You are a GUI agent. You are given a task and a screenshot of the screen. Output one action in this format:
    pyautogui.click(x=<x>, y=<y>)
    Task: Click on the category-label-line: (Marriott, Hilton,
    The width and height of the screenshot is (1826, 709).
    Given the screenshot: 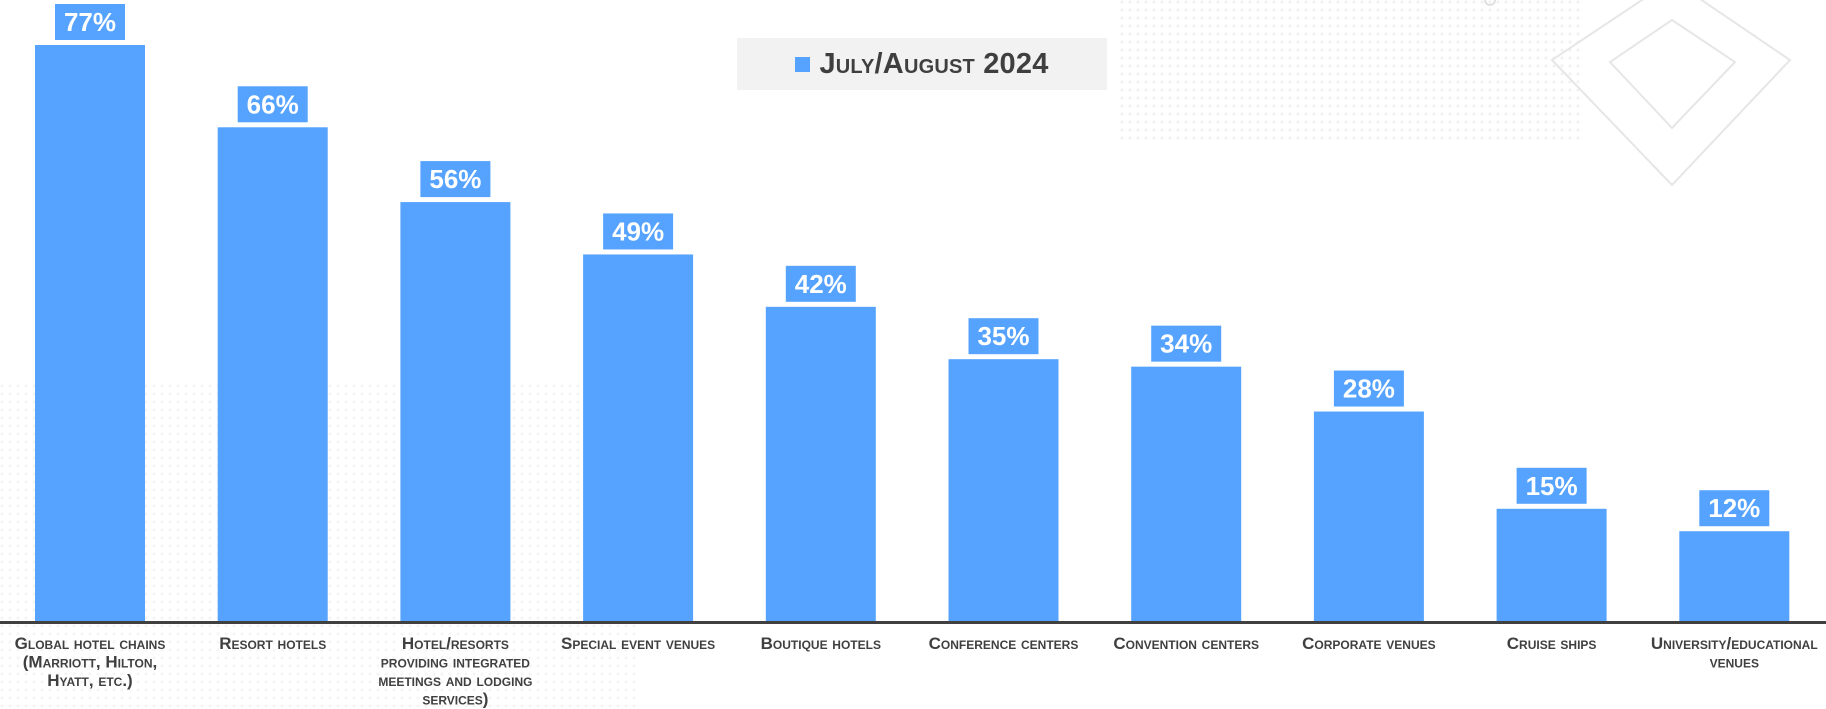 What is the action you would take?
    pyautogui.click(x=90, y=662)
    